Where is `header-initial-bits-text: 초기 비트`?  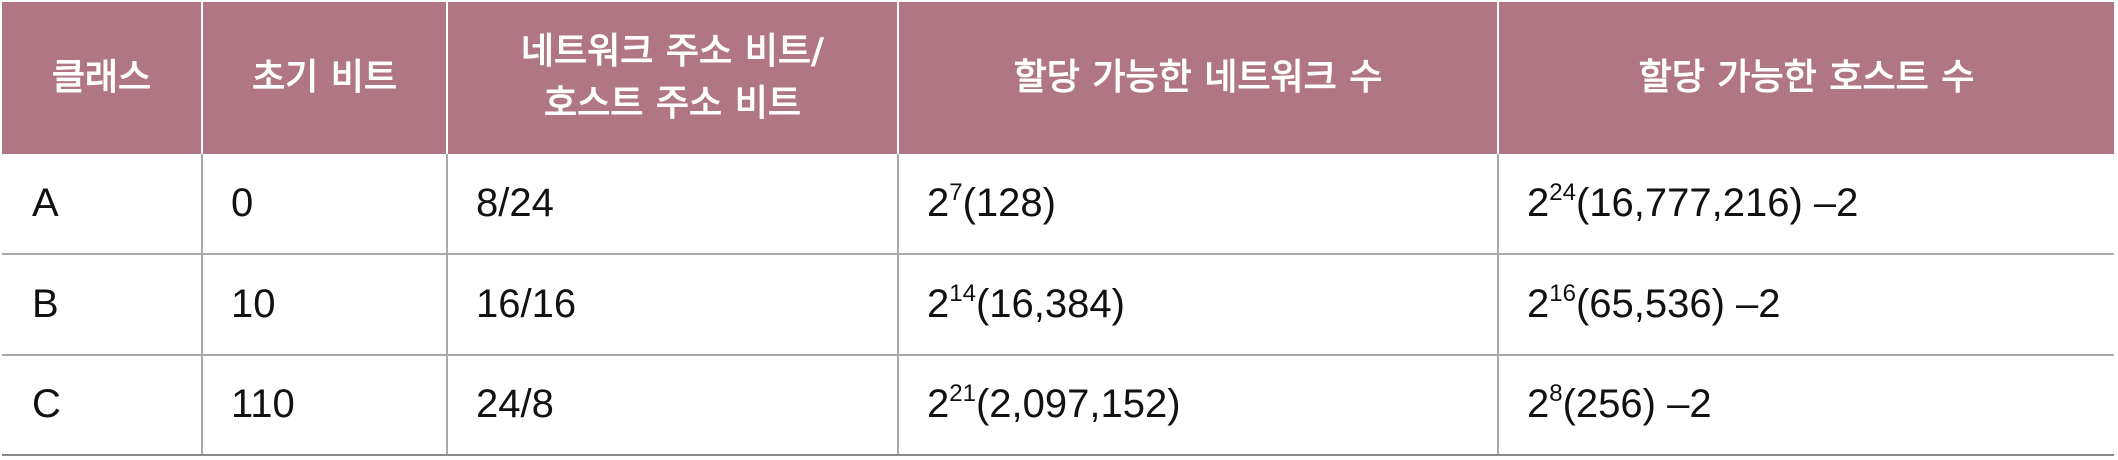 header-initial-bits-text: 초기 비트 is located at coordinates (324, 77).